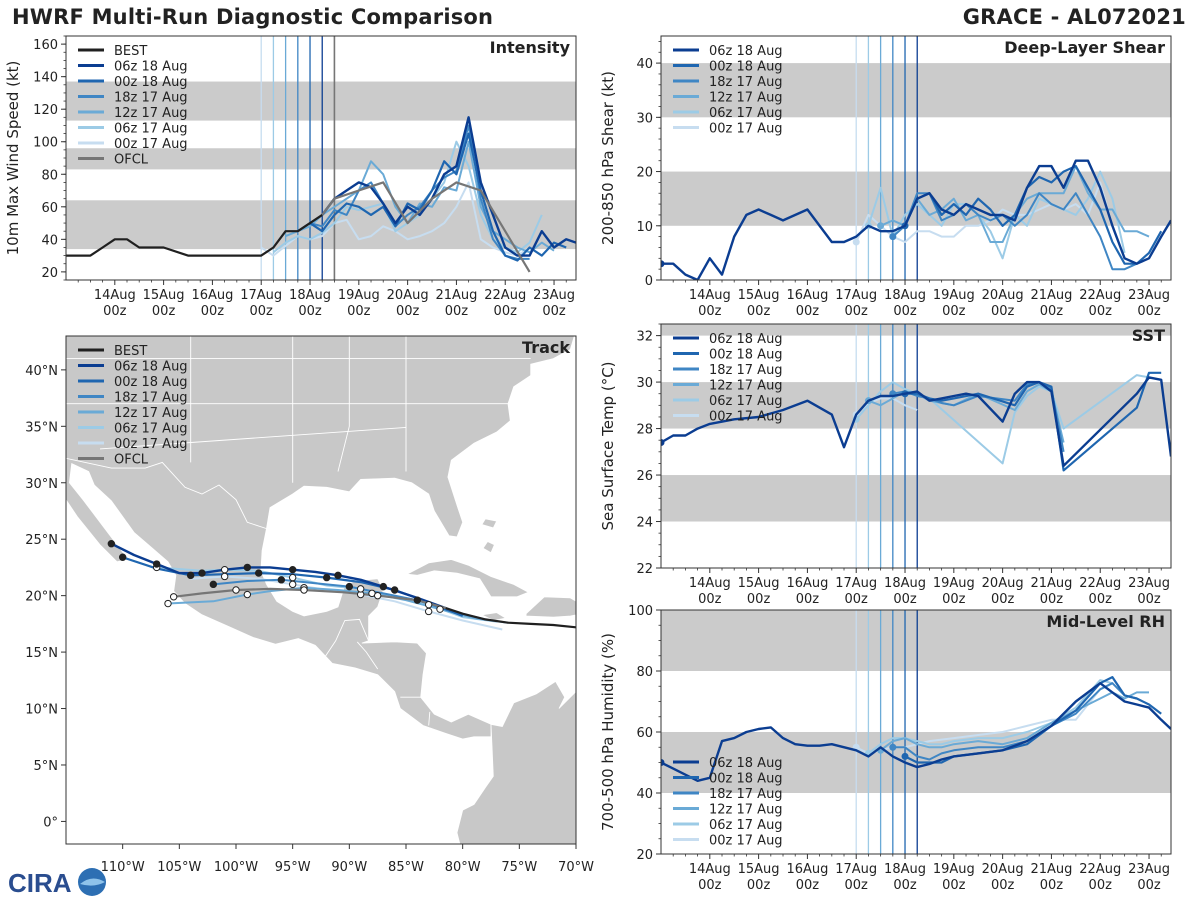 Image resolution: width=1200 pixels, height=900 pixels. I want to click on sst-band, so click(916, 405).